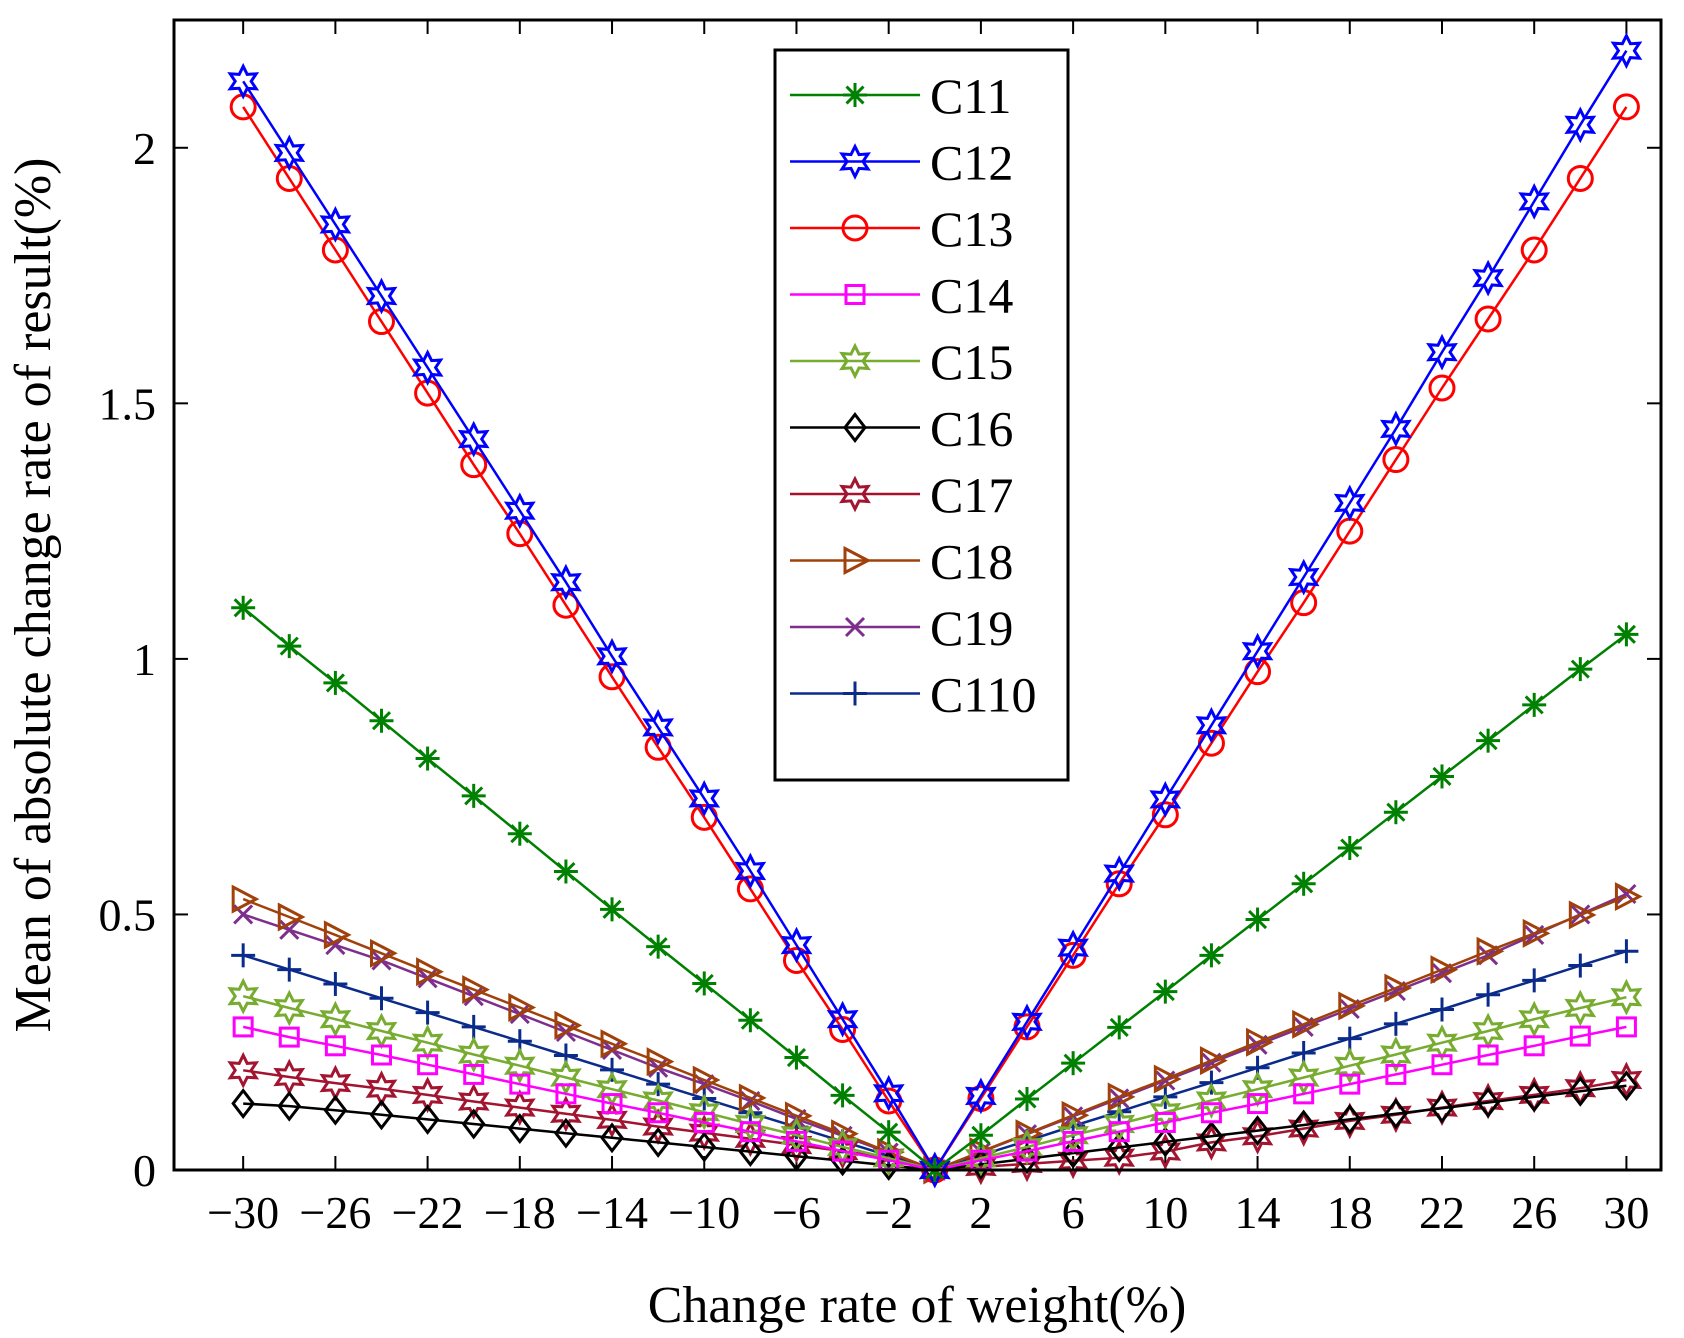 The height and width of the screenshot is (1338, 1684). I want to click on data-point-c110, so click(289, 969).